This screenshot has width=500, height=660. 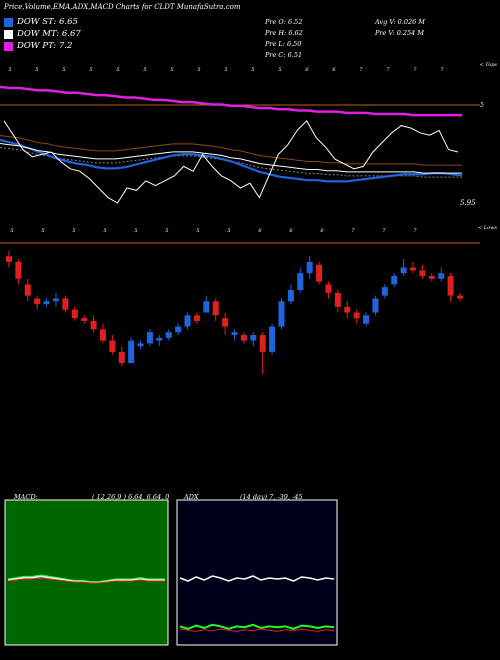 I want to click on legend-label: DOW ST: 6.65, so click(x=47, y=22).